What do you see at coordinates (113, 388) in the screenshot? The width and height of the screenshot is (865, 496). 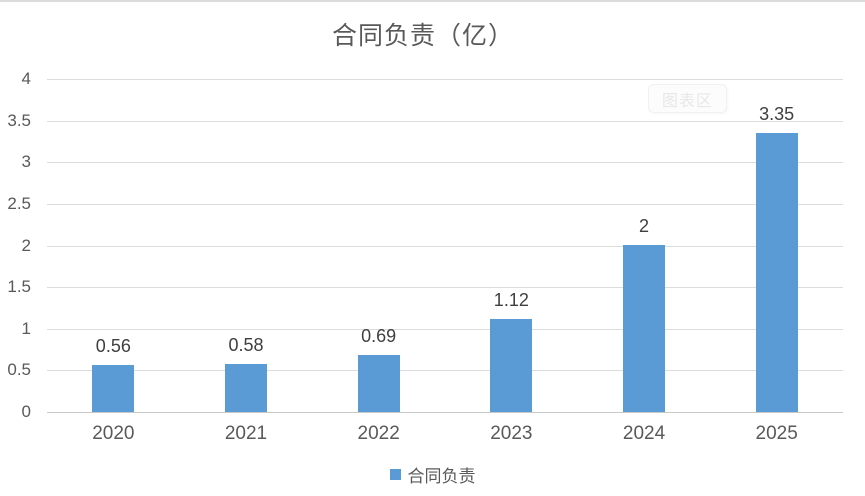 I see `bar-2020` at bounding box center [113, 388].